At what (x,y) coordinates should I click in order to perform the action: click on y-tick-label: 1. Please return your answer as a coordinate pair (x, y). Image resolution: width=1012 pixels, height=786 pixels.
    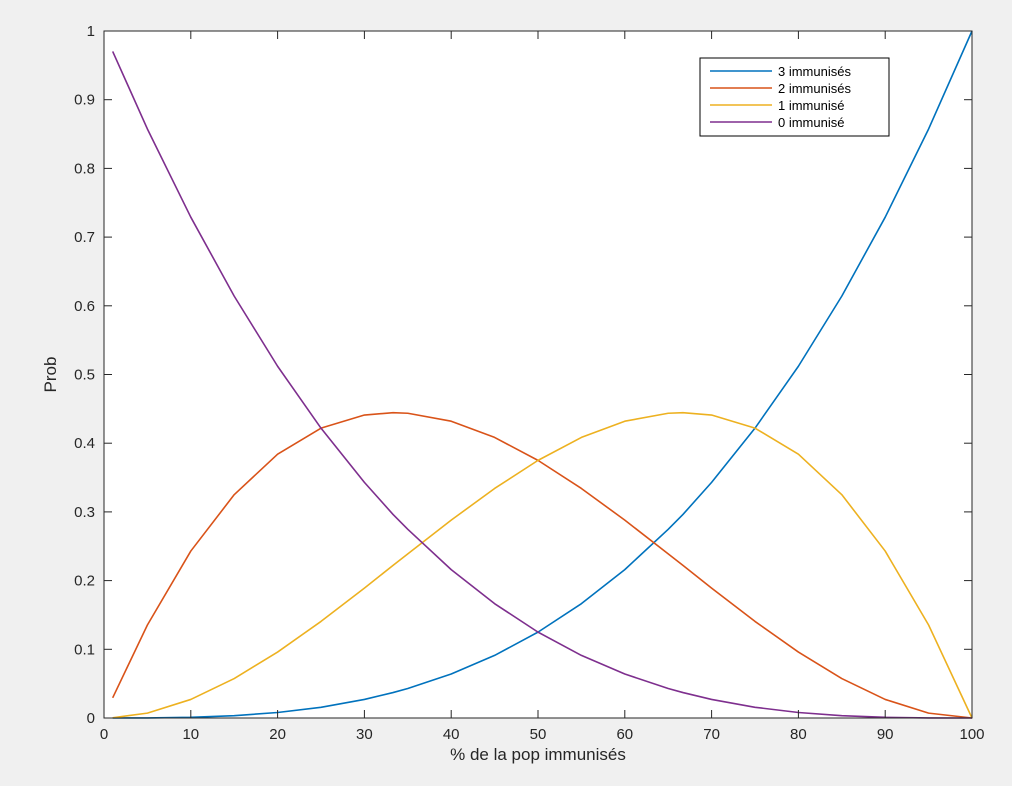
    Looking at the image, I should click on (91, 31).